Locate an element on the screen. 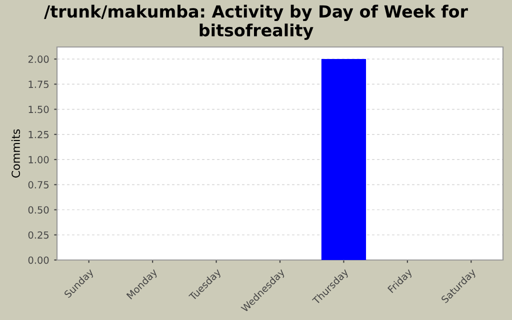 Image resolution: width=512 pixels, height=320 pixels. y-tick-label: 1.00 is located at coordinates (38, 160).